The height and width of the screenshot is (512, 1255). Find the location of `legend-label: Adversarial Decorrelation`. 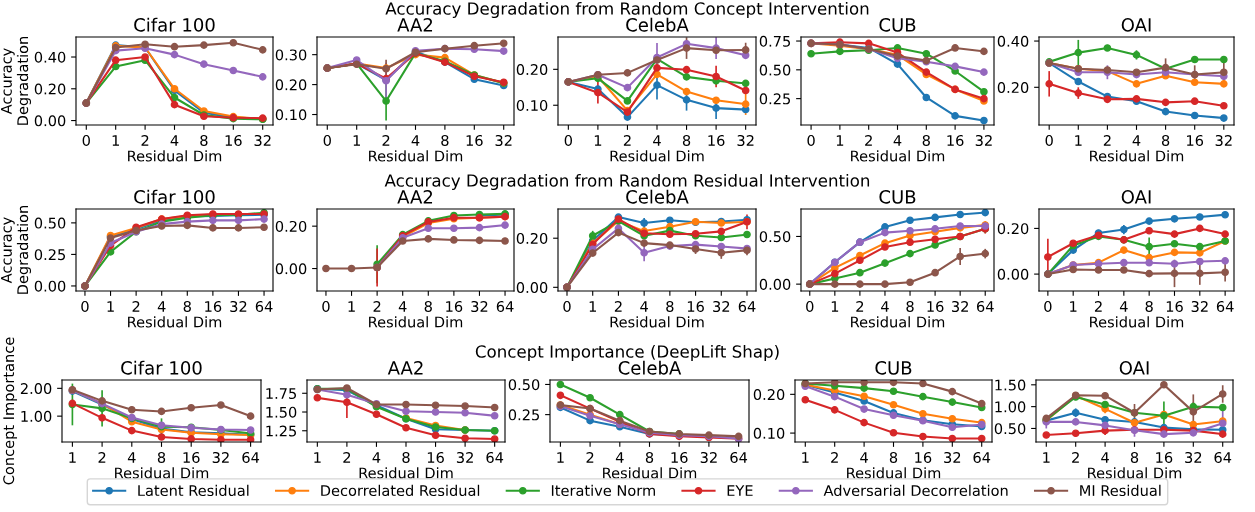

legend-label: Adversarial Decorrelation is located at coordinates (915, 490).